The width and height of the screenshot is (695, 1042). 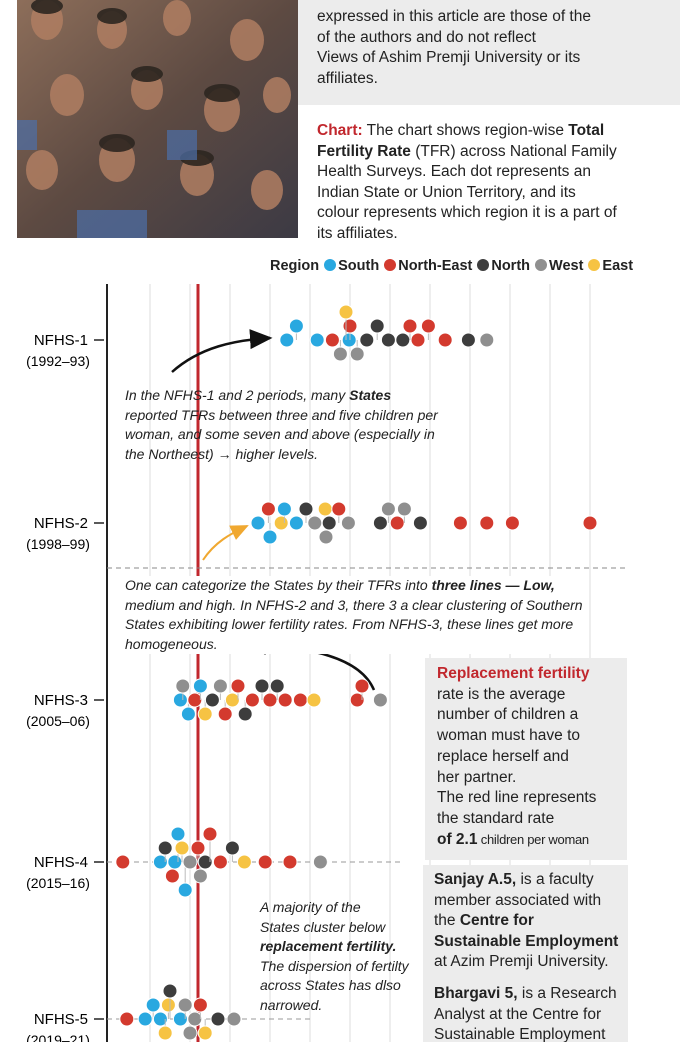 I want to click on text-line: The dispersion of fertilty, so click(x=334, y=967).